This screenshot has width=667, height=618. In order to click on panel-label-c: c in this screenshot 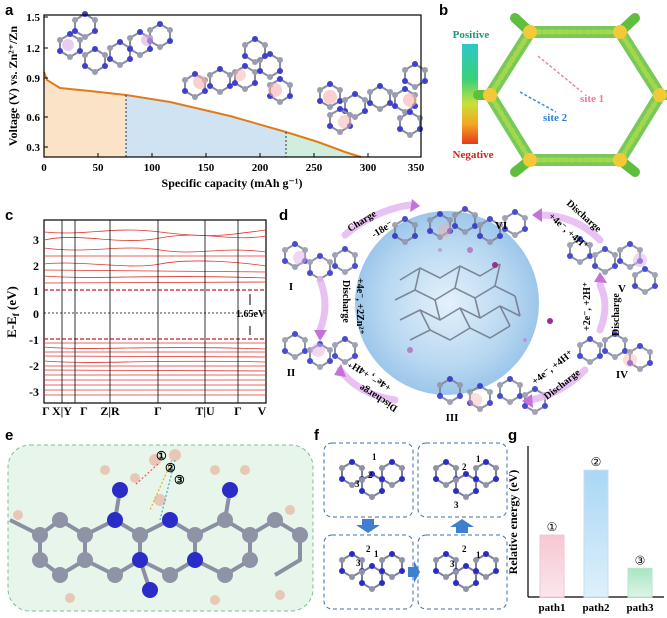, I will do `click(9, 215)`.